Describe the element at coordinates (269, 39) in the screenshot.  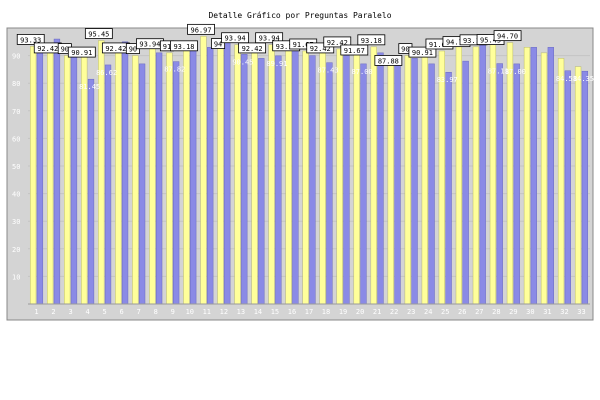
I see `data-label-series-a: 93.94` at that location.